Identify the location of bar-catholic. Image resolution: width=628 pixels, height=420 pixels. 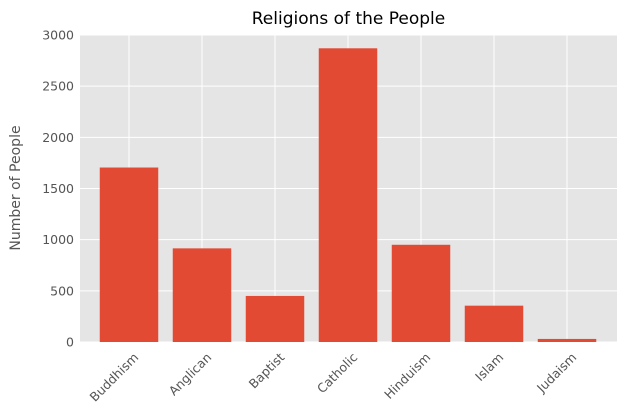
(348, 195).